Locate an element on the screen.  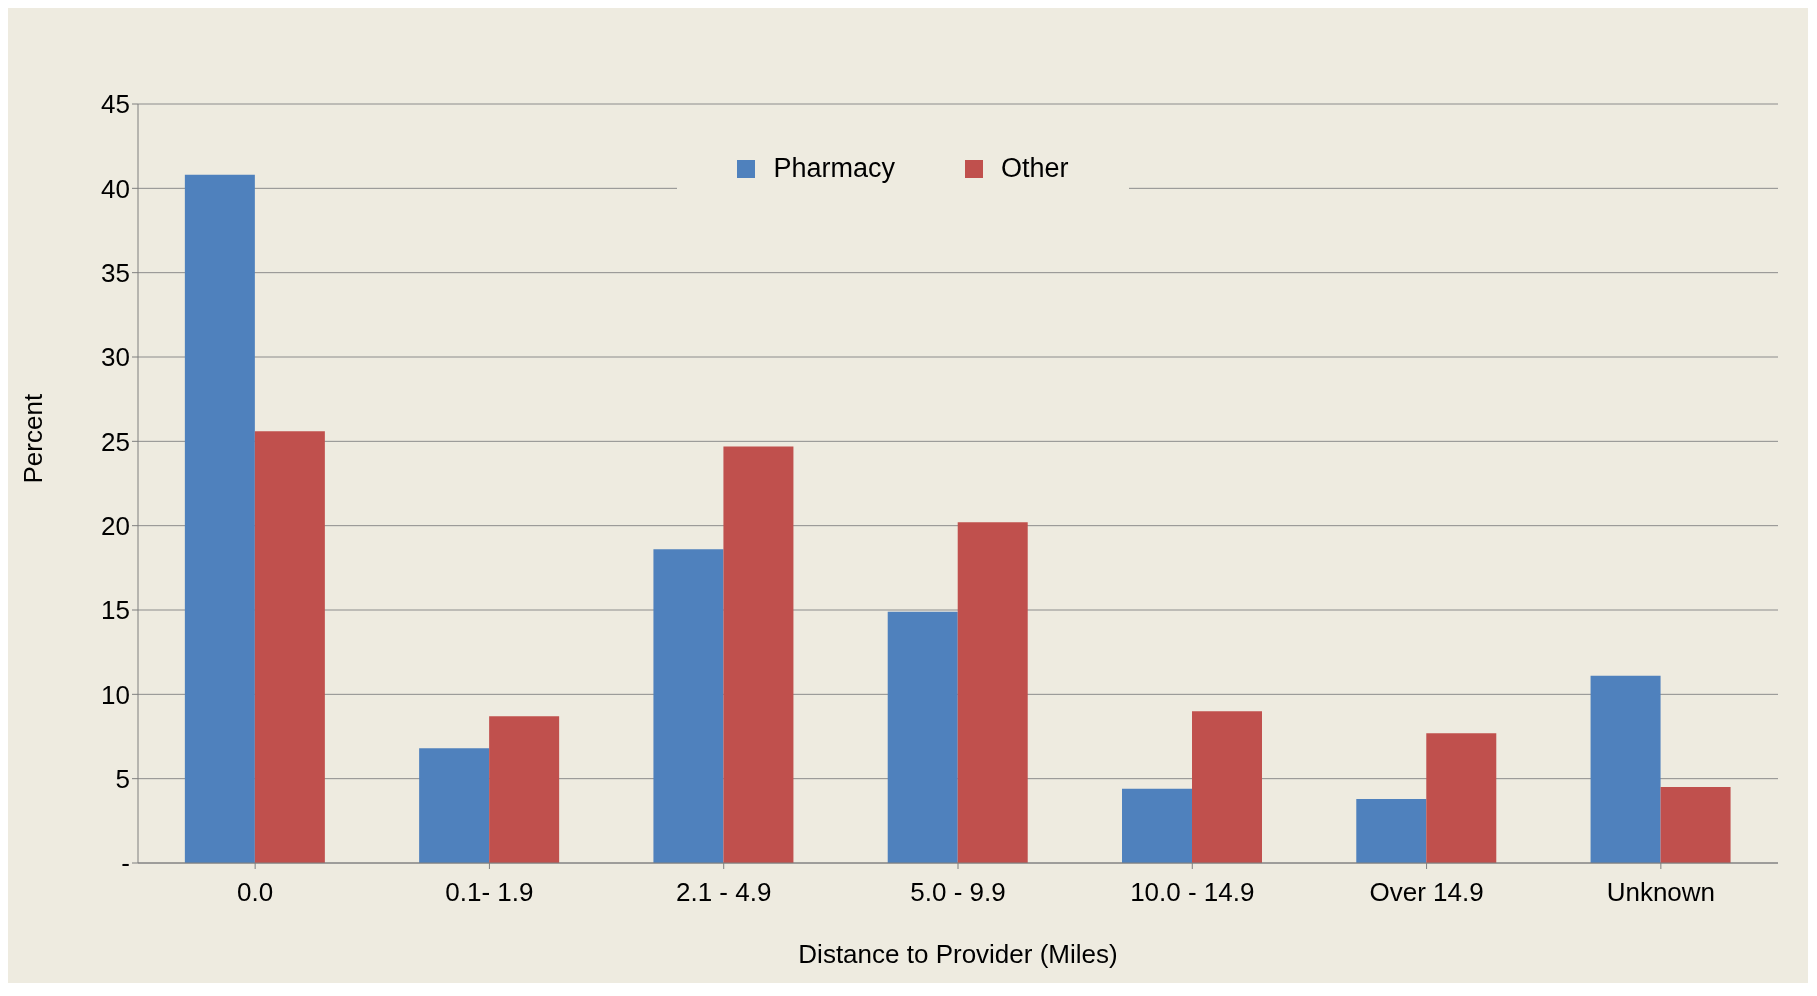
x-tick-label: Unknown is located at coordinates (1661, 892).